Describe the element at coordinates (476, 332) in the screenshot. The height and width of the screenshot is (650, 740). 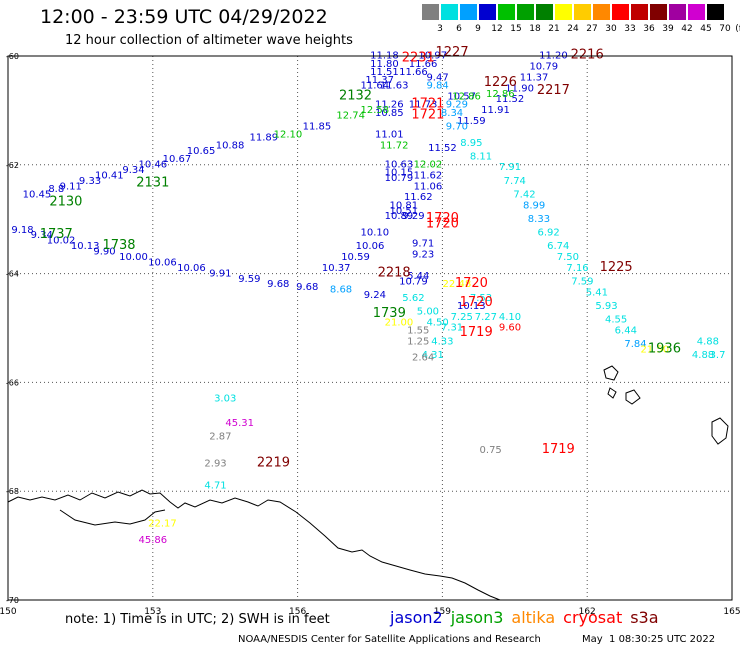
I see `pass-time-label: 1719` at that location.